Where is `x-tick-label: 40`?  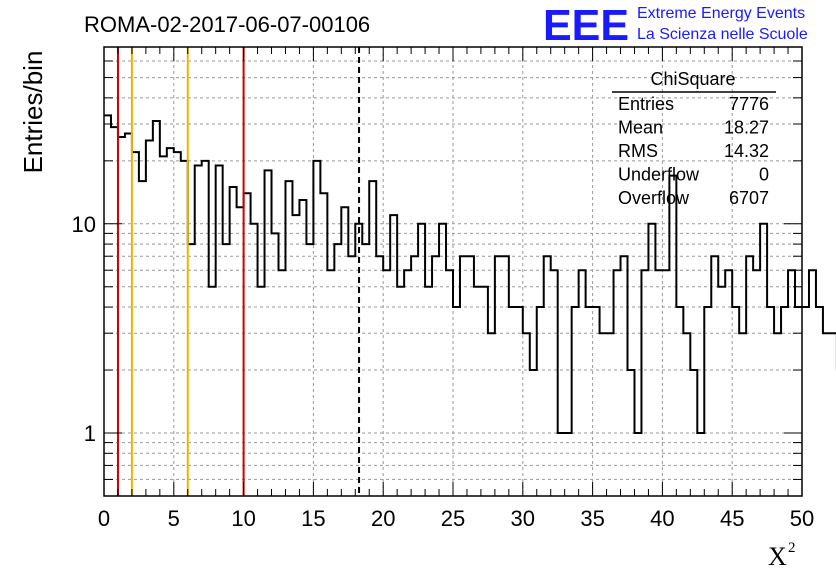
x-tick-label: 40 is located at coordinates (662, 518).